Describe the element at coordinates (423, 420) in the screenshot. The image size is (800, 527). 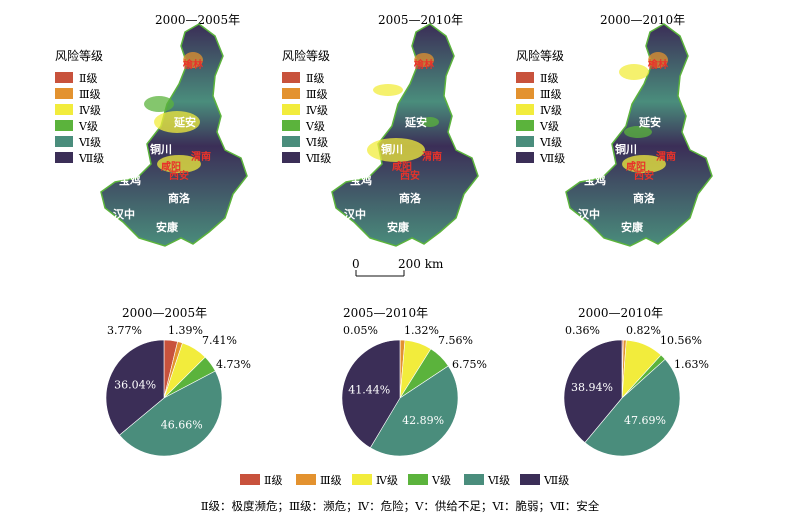
I see `pie-data-label: 42.89%` at that location.